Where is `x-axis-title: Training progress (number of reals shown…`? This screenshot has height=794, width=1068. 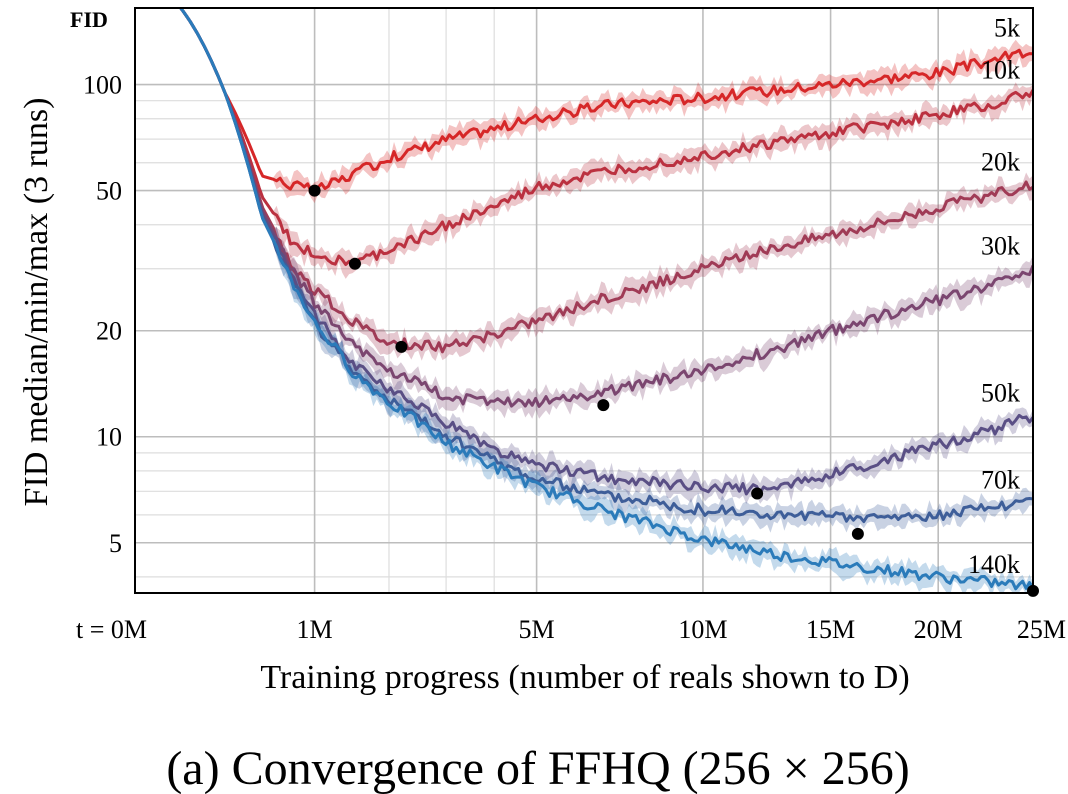
x-axis-title: Training progress (number of reals shown… is located at coordinates (584, 677).